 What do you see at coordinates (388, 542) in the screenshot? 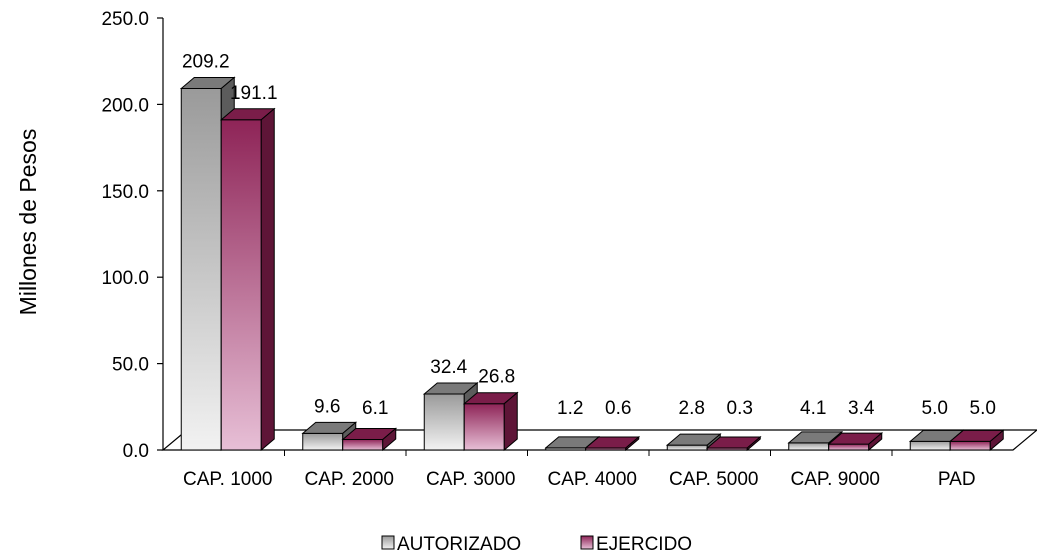
I see `legend-swatch-autorizado` at bounding box center [388, 542].